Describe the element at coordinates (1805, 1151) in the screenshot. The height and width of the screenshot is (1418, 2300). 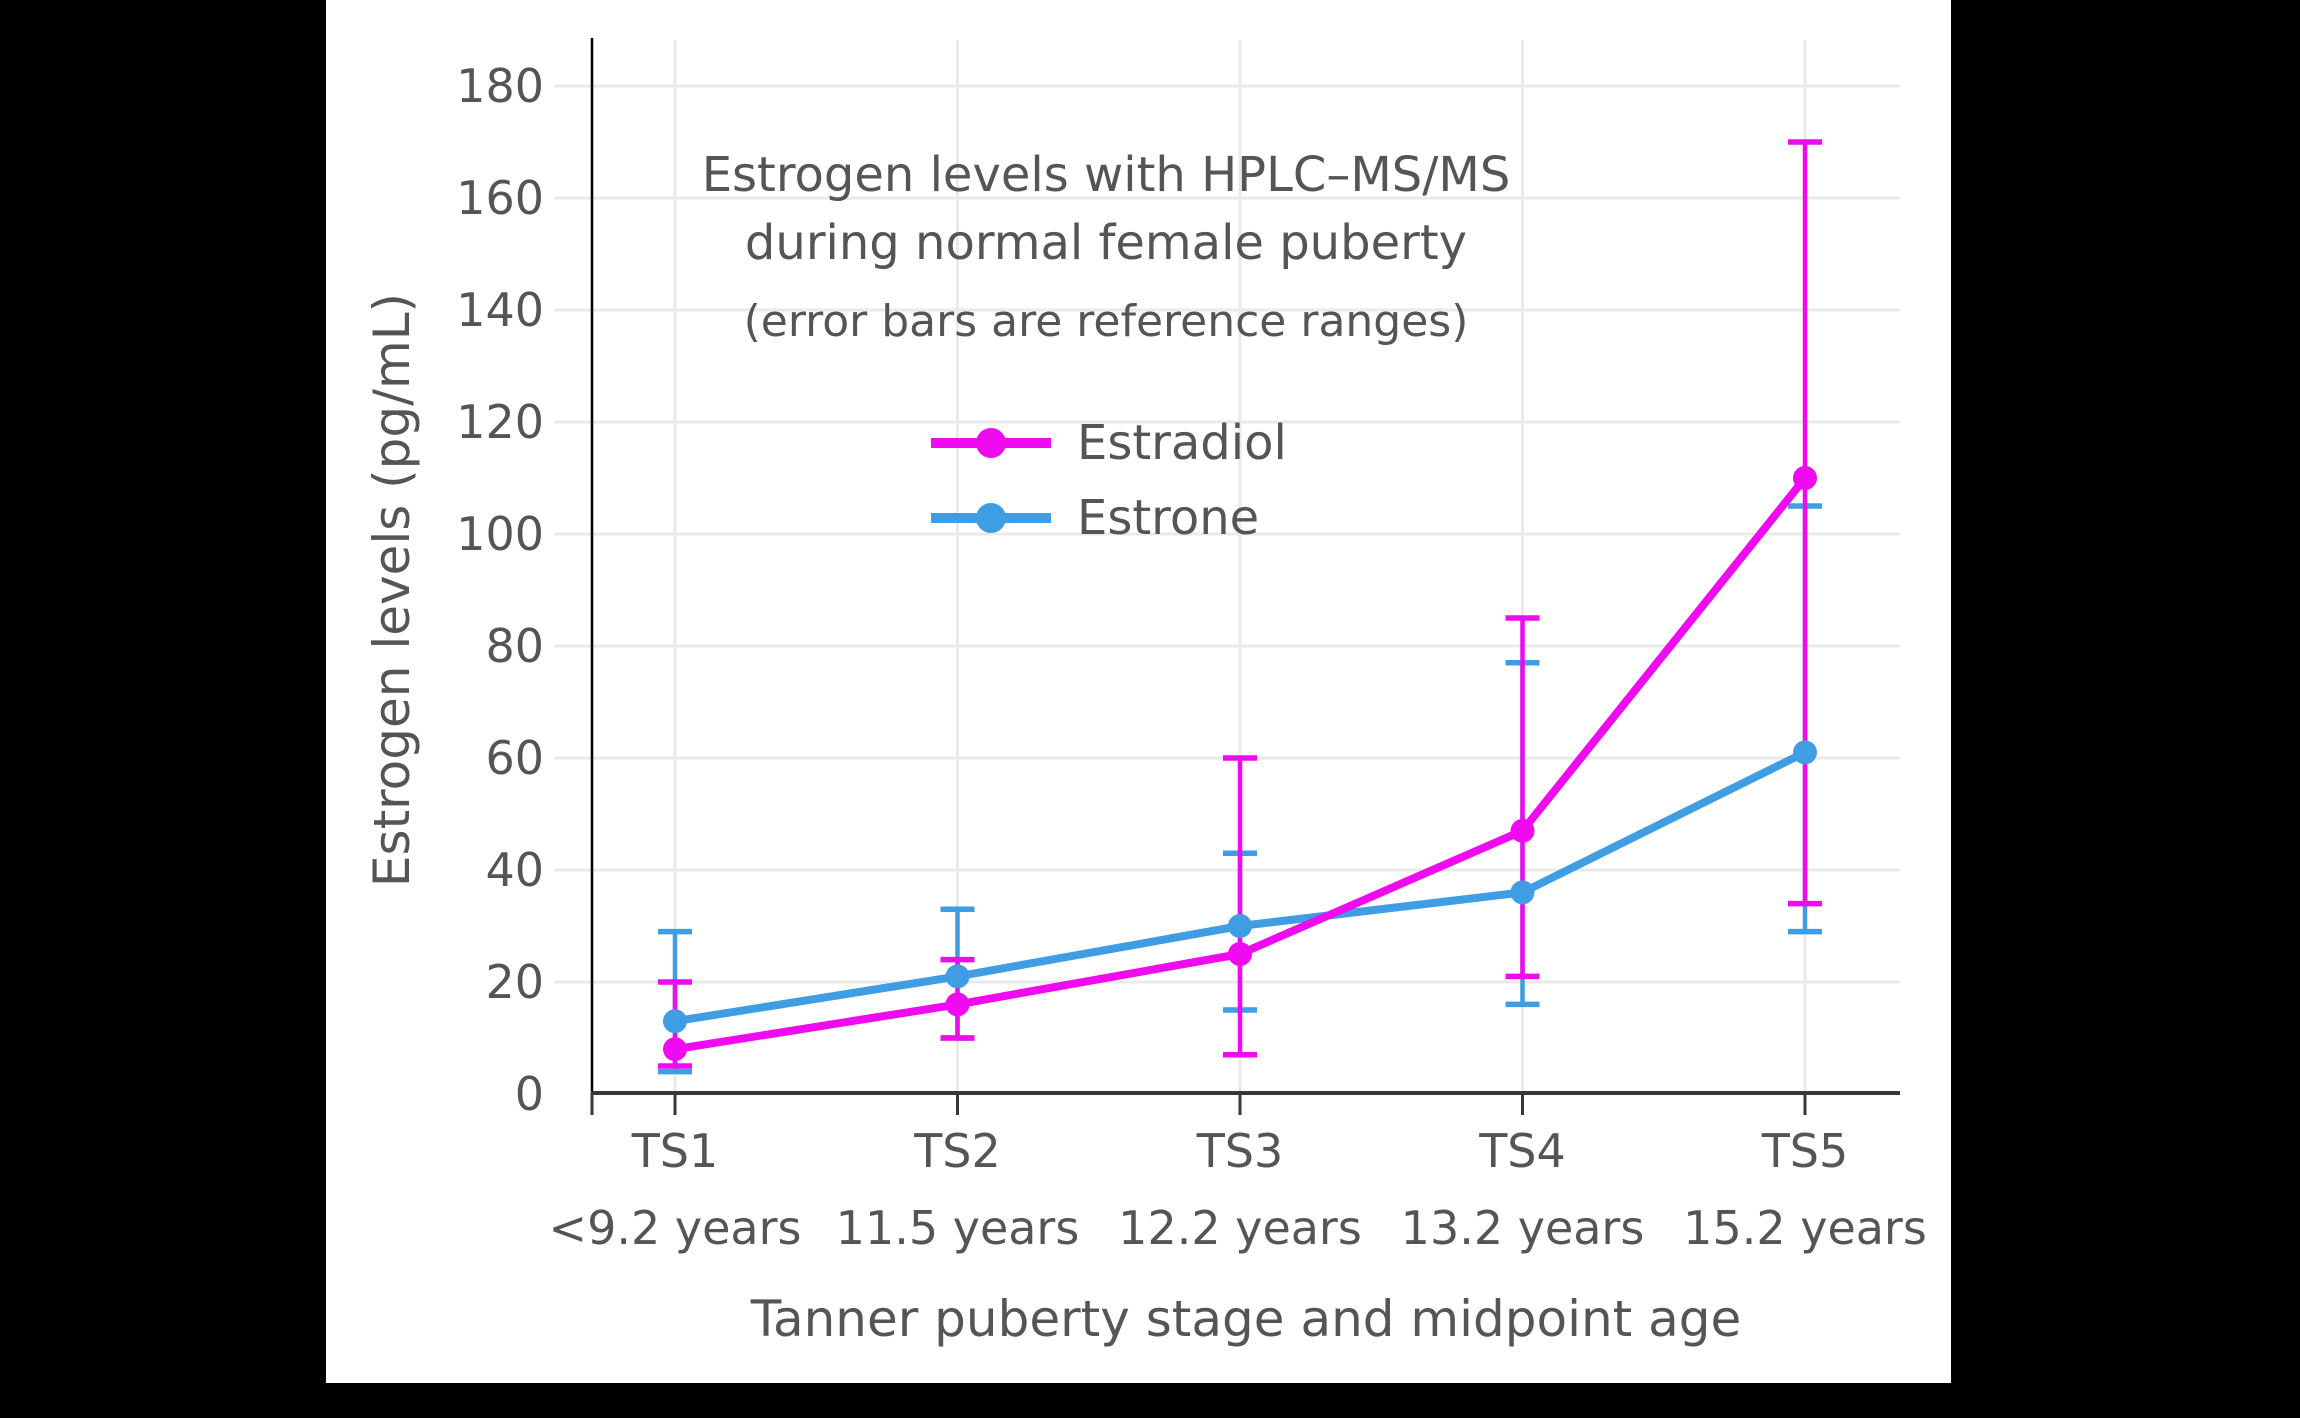
I see `x-tick-label-stage: TS5` at that location.